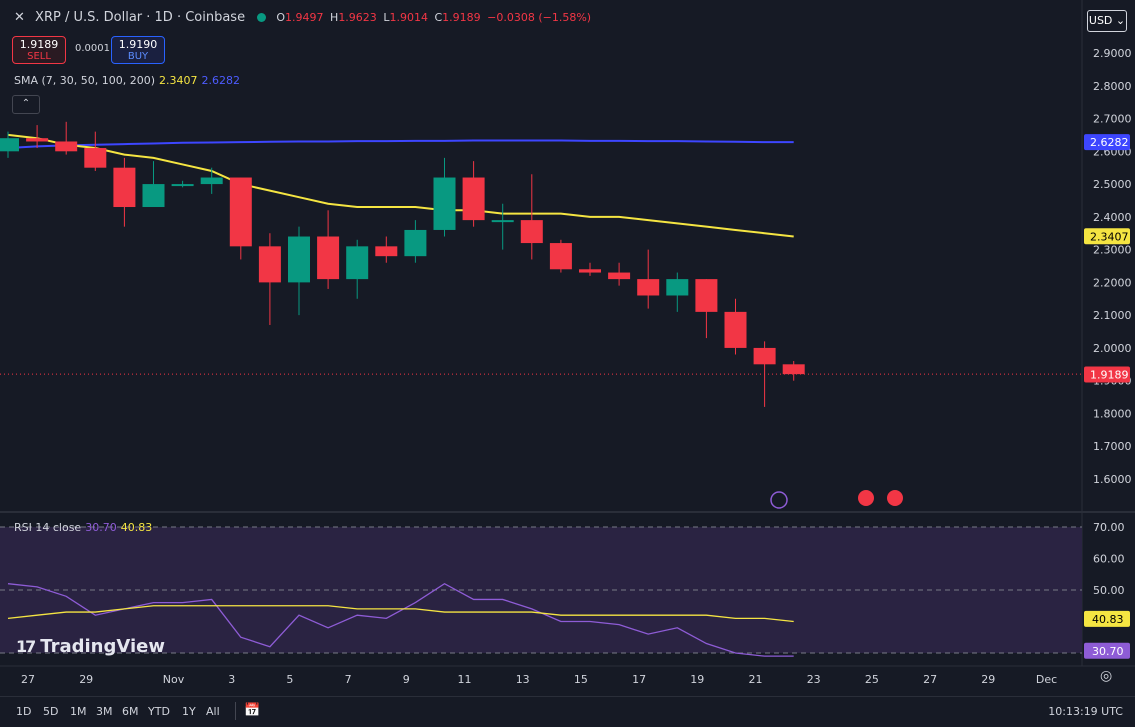 This screenshot has height=727, width=1135. I want to click on time-tick-label: 21, so click(756, 679).